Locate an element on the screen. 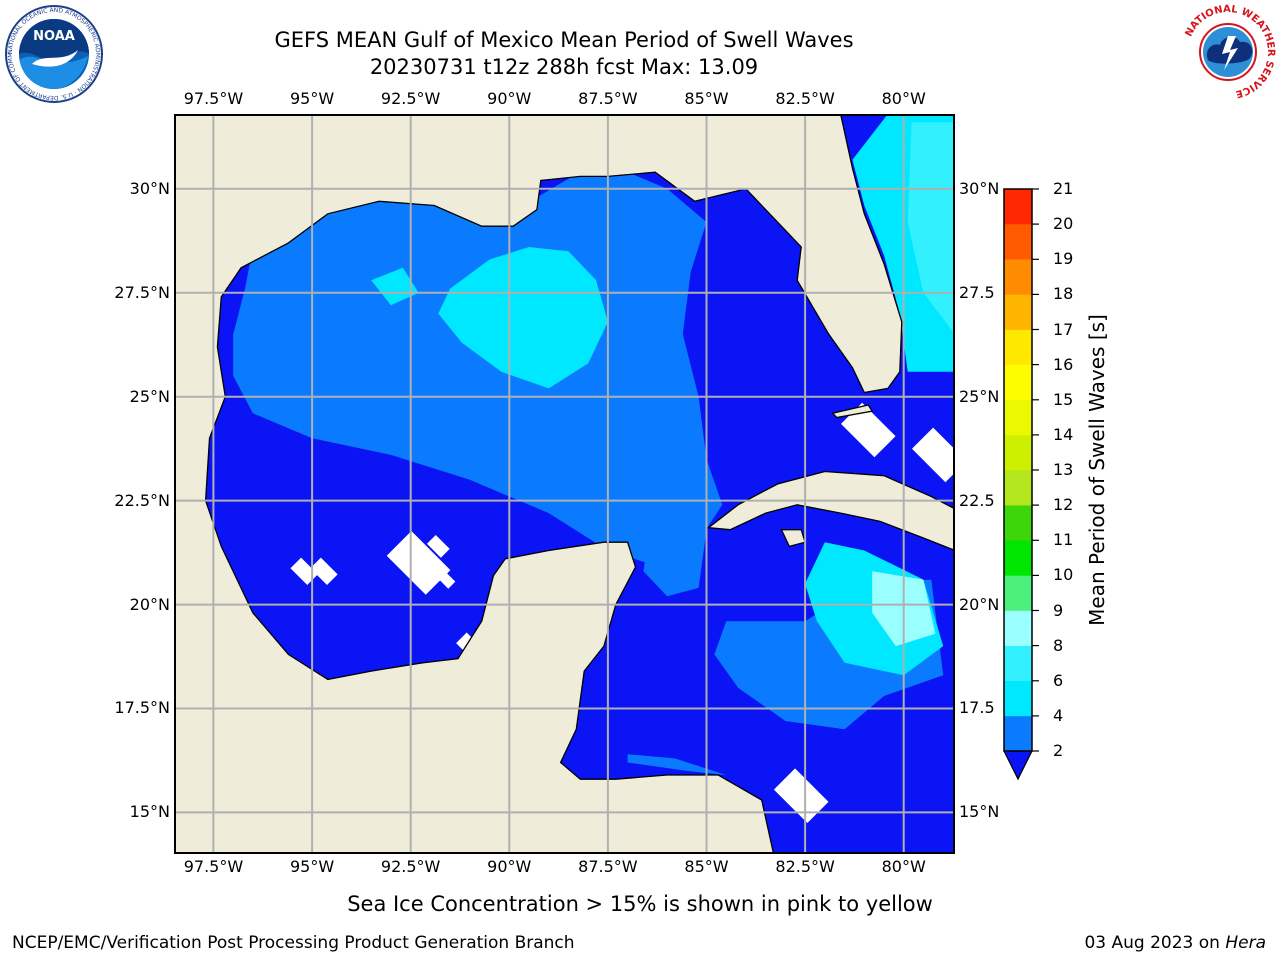 This screenshot has height=960, width=1280. colorbar-tick-label: 17 is located at coordinates (1063, 329).